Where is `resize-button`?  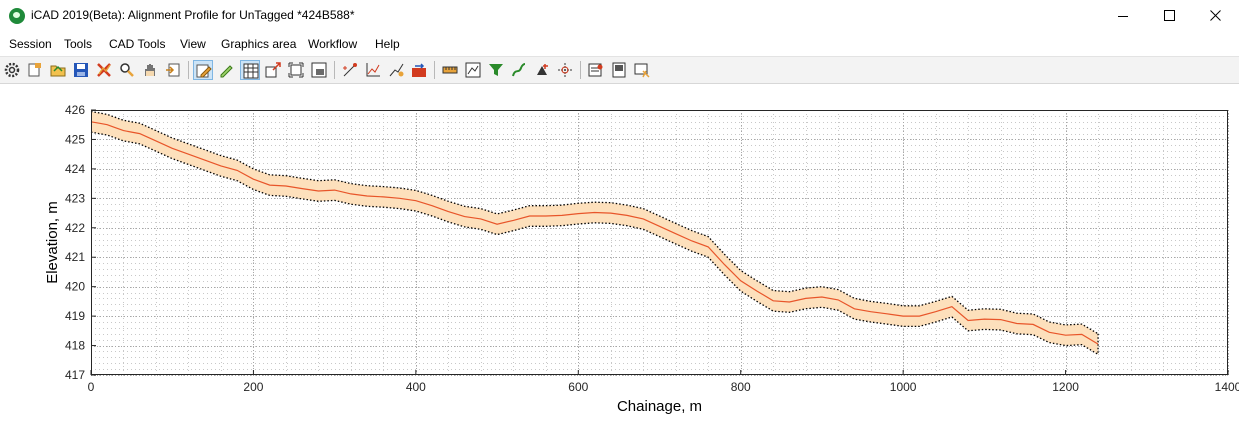
resize-button is located at coordinates (273, 70).